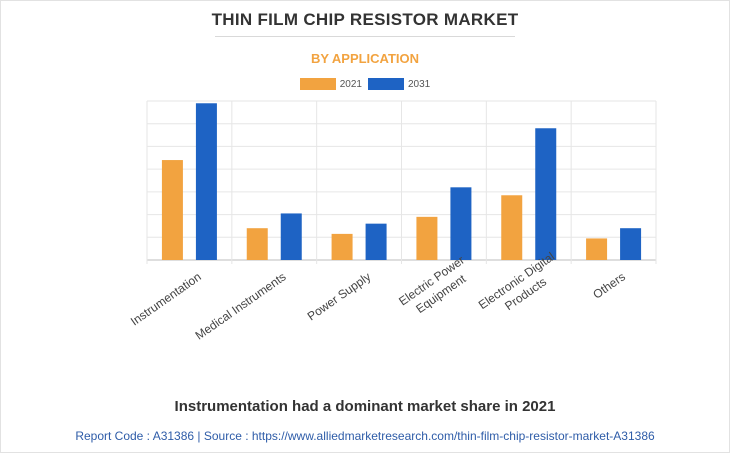 This screenshot has height=453, width=730. I want to click on legend-swatch-2031, so click(386, 84).